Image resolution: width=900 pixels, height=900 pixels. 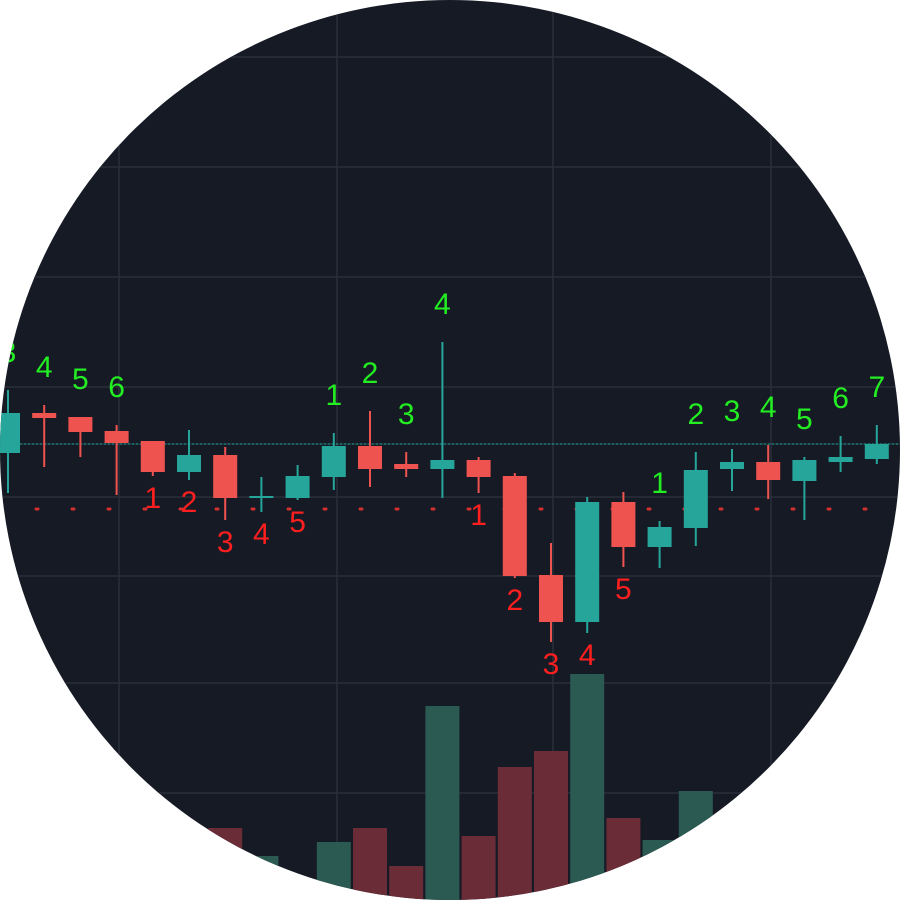 I want to click on count-label: 7, so click(x=876, y=387).